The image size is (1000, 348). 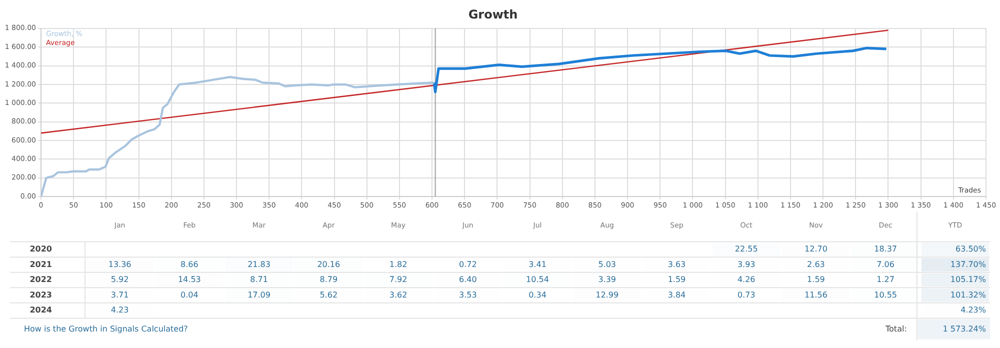 What do you see at coordinates (398, 264) in the screenshot?
I see `data-label: 1.82` at bounding box center [398, 264].